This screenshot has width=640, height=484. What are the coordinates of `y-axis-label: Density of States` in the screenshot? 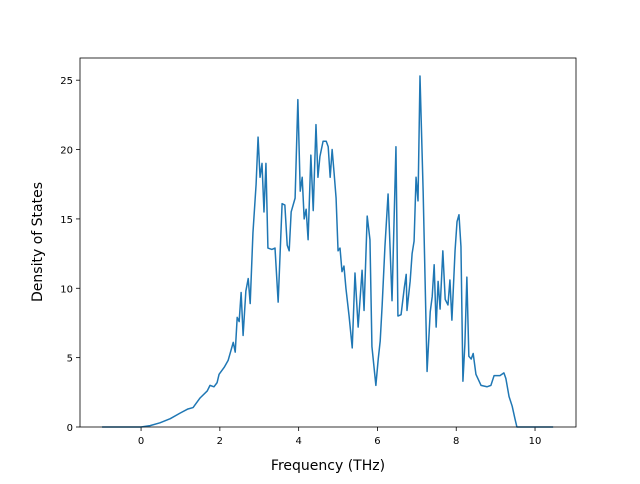 It's located at (38, 242).